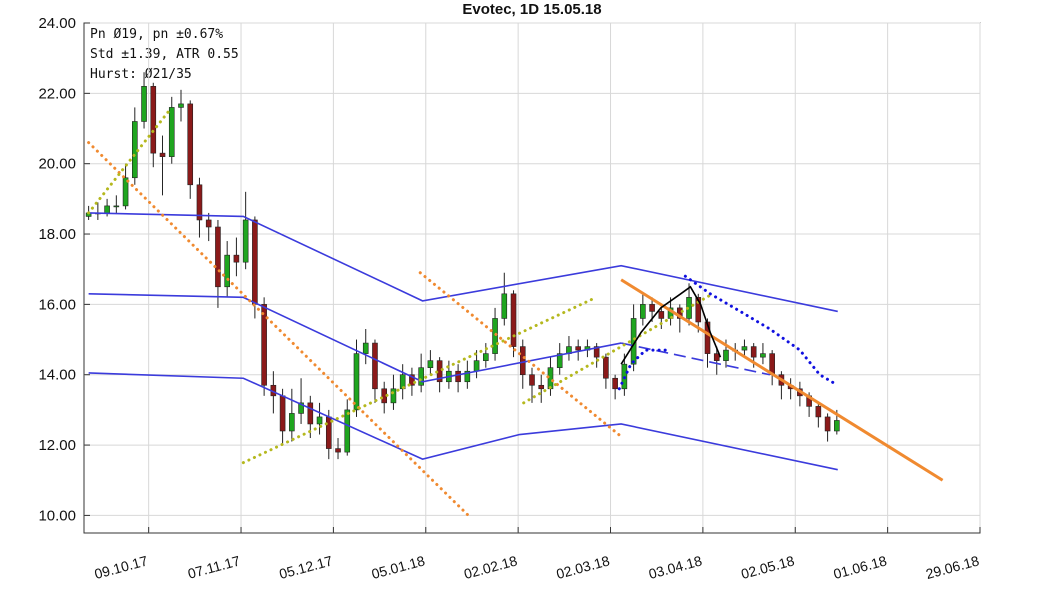 Image resolution: width=1063 pixels, height=591 pixels. Describe the element at coordinates (583, 567) in the screenshot. I see `x-tick-label: 02.03.18` at that location.